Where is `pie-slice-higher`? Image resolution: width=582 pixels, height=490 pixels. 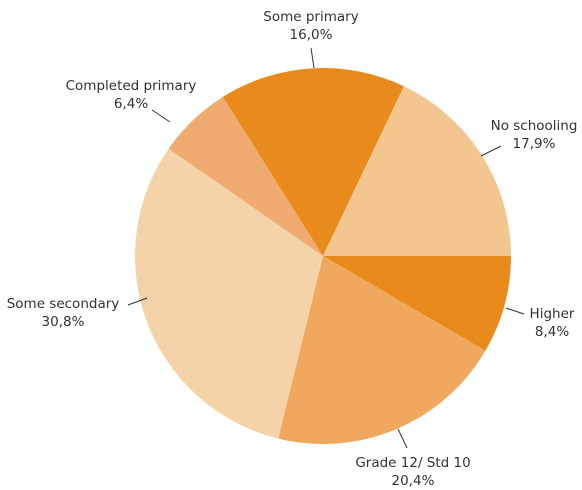 pie-slice-higher is located at coordinates (417, 303).